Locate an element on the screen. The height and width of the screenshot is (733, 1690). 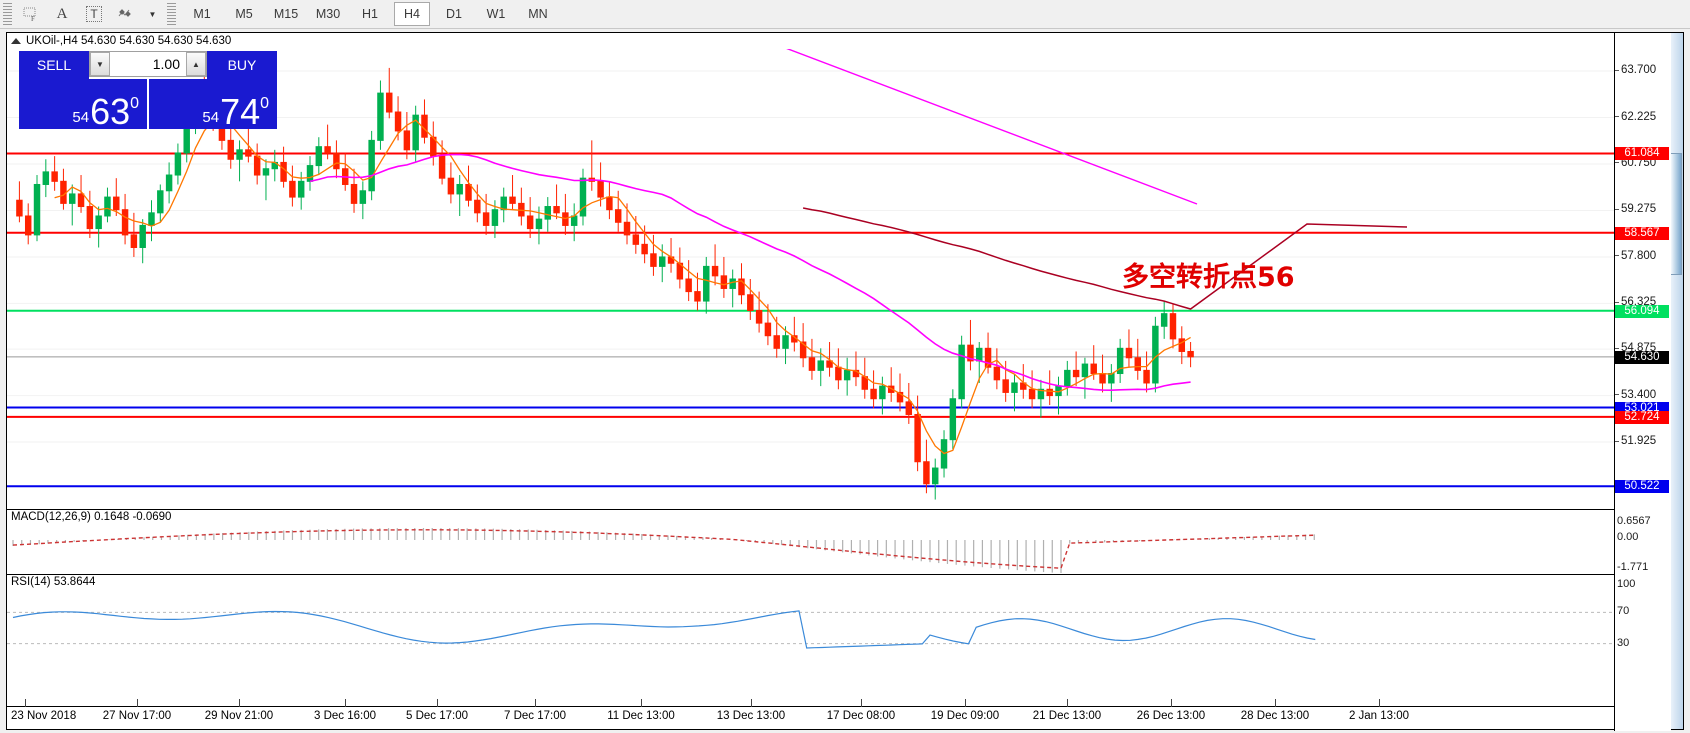
chevron-down-icon: ▼ is located at coordinates (152, 14).